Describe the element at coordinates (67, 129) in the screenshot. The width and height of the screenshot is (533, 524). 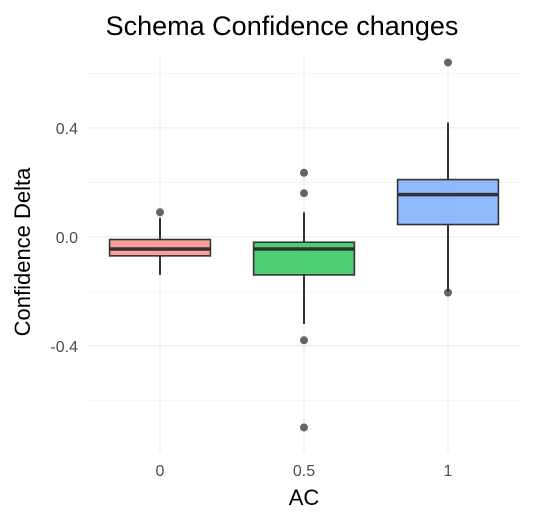
I see `y-tick-label: 0.4` at that location.